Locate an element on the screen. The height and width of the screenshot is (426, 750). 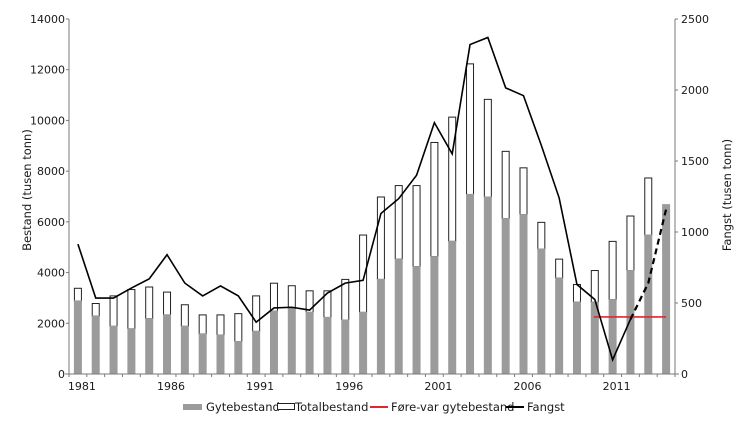
x-tick-label: 2006 is located at coordinates (528, 386).